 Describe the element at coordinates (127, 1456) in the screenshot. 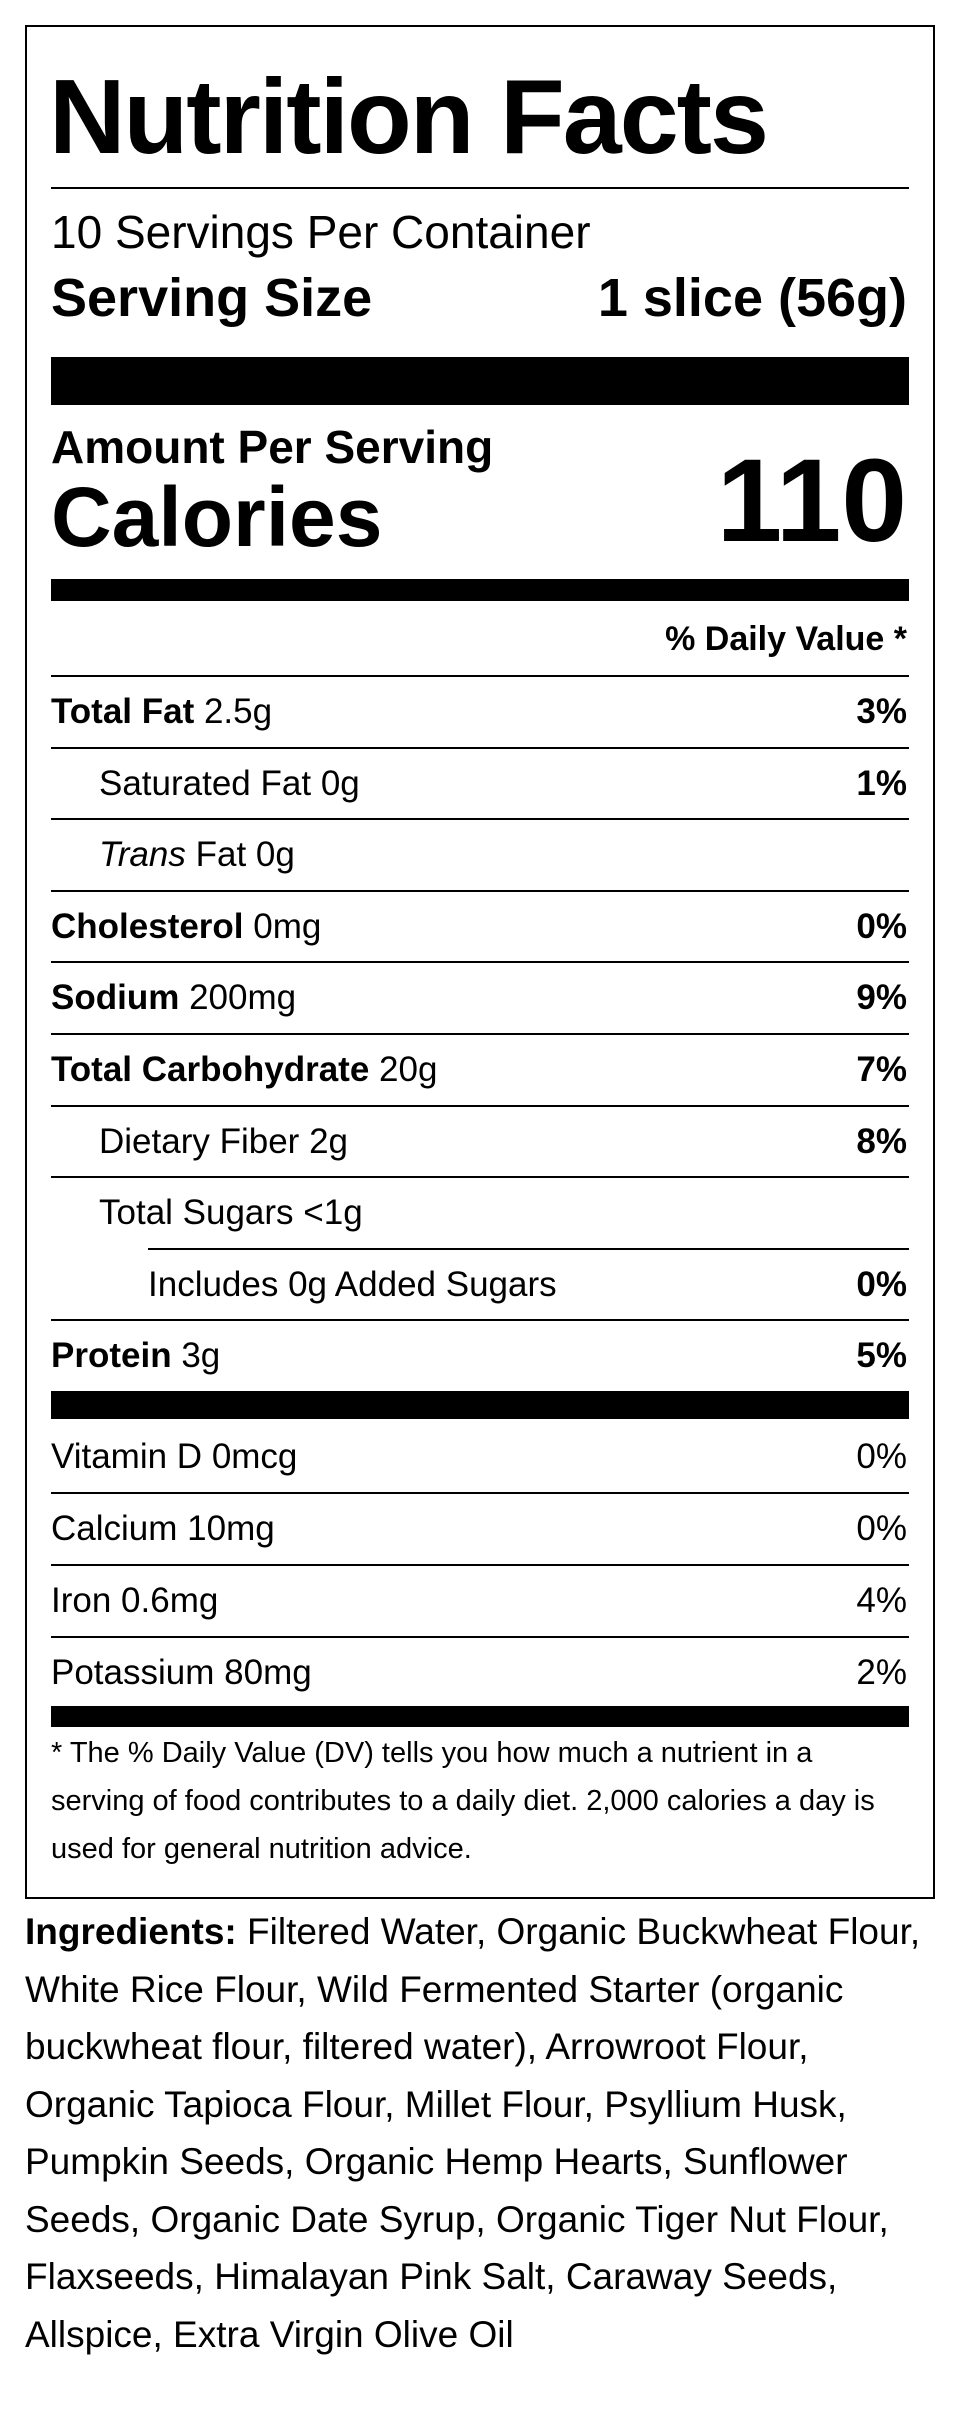

I see `vitamin-name-text: Vitamin D` at that location.